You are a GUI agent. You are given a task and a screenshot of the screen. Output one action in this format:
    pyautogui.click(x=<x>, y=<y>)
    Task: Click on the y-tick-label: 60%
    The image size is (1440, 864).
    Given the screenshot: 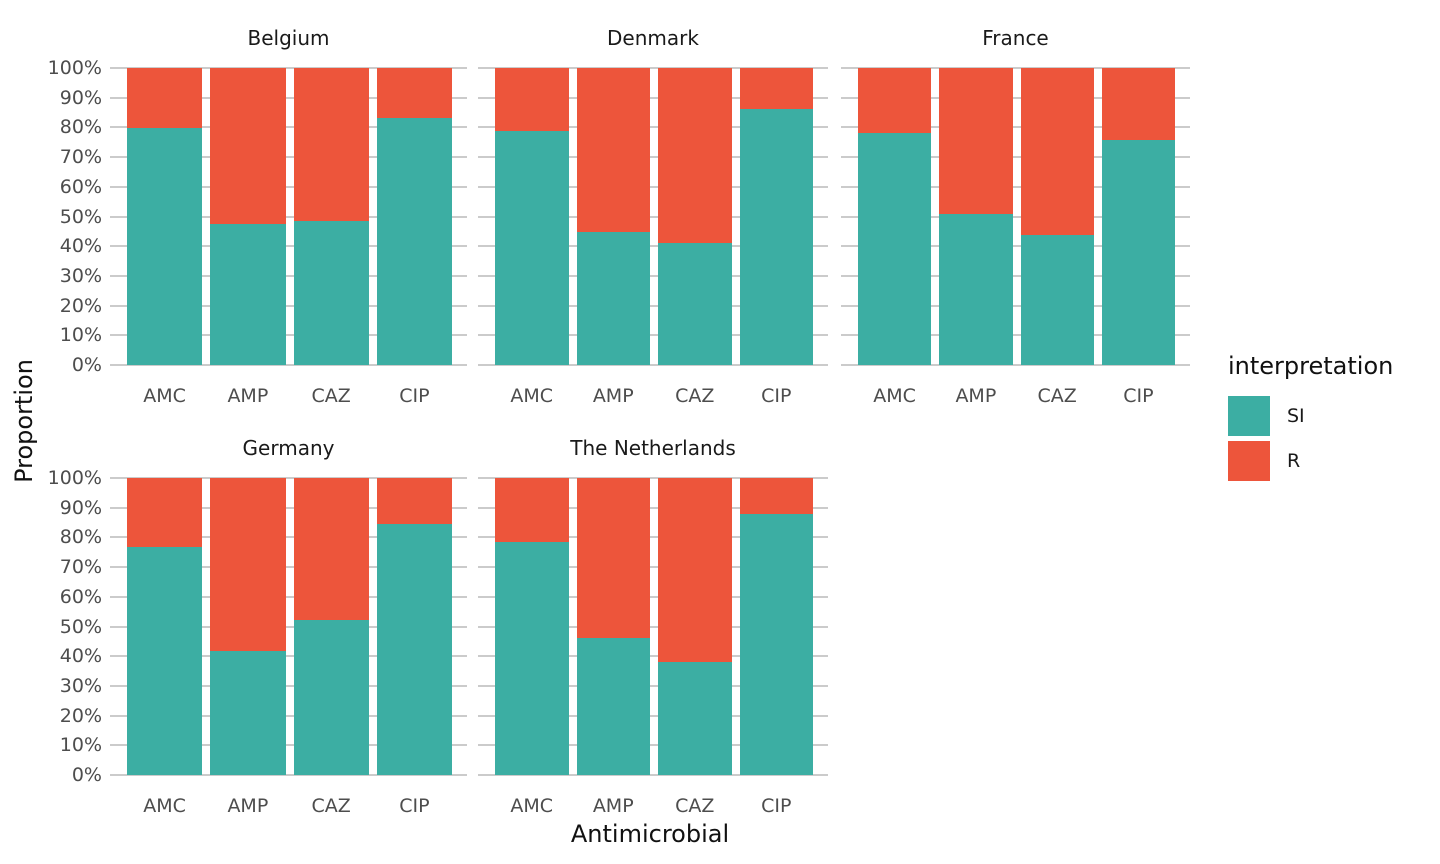 What is the action you would take?
    pyautogui.click(x=80, y=596)
    